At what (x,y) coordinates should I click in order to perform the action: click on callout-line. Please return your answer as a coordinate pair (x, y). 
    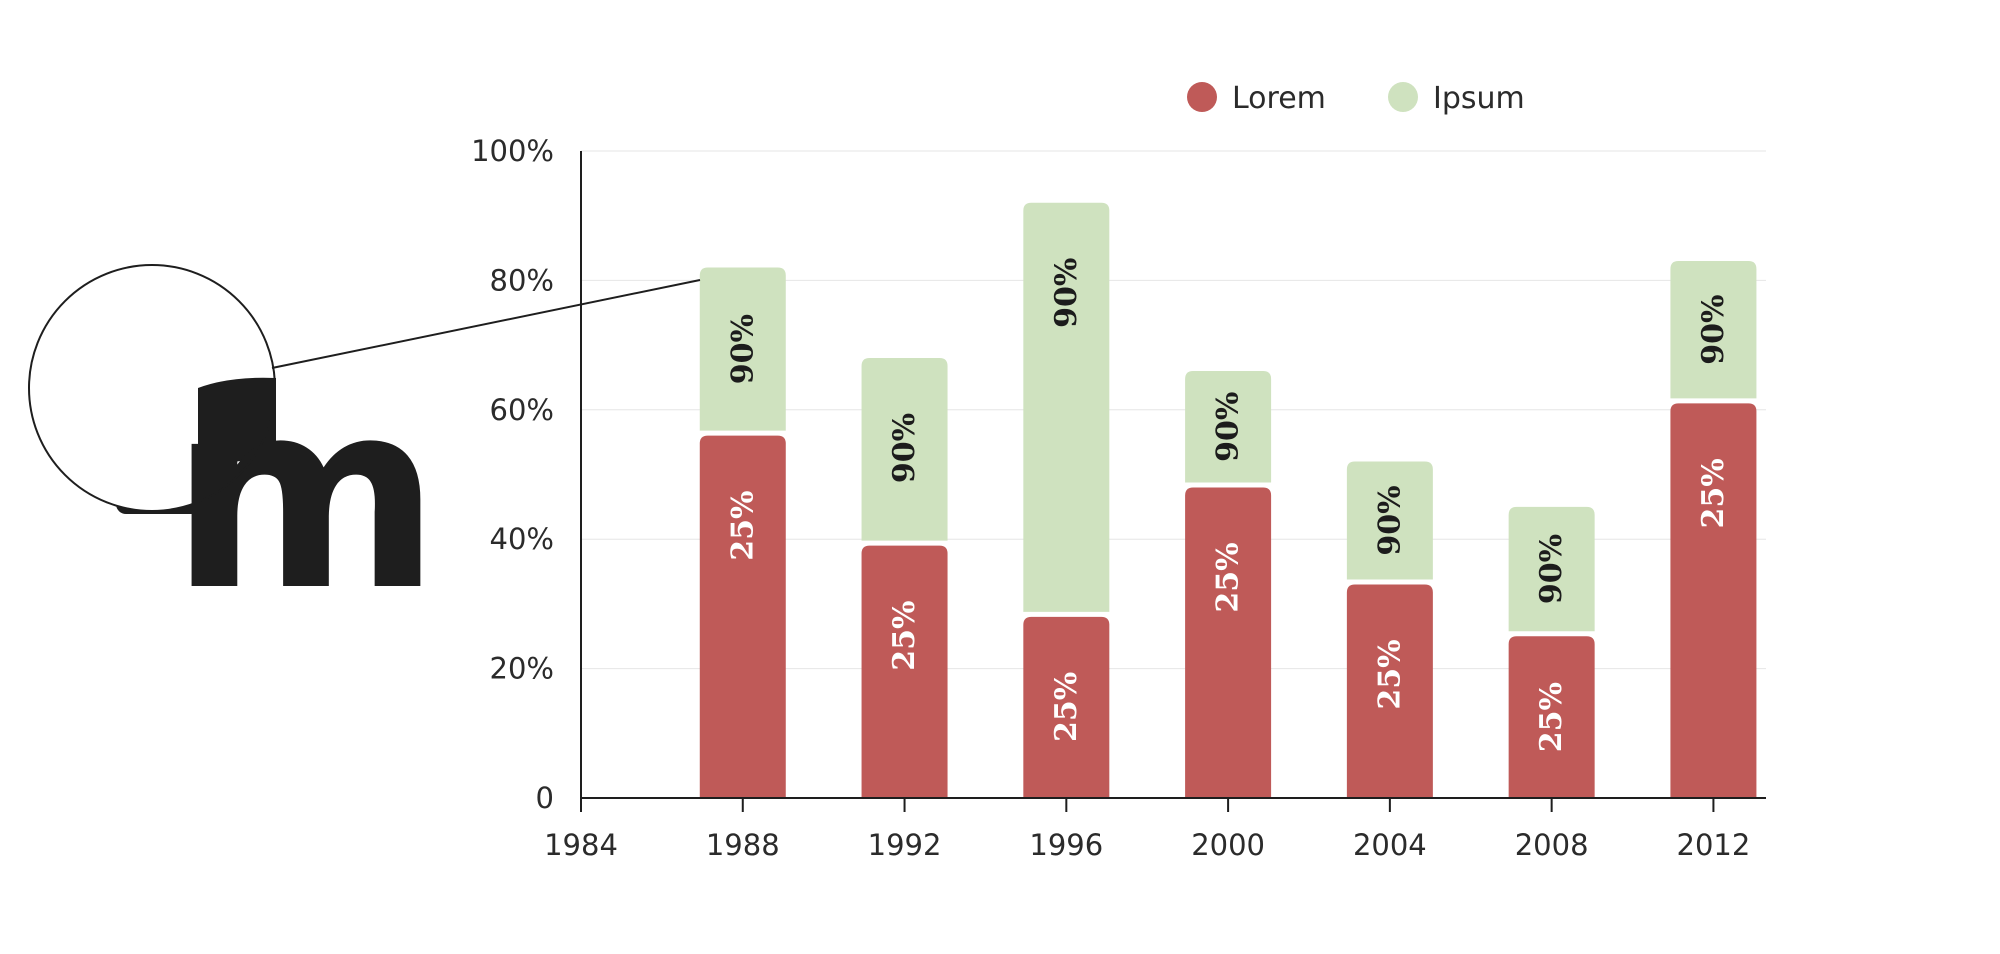
    Looking at the image, I should click on (486, 324).